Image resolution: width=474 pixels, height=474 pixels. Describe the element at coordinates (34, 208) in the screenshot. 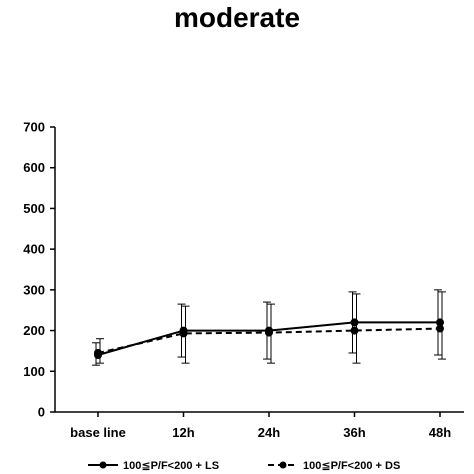

I see `y-tick-label: 500` at that location.